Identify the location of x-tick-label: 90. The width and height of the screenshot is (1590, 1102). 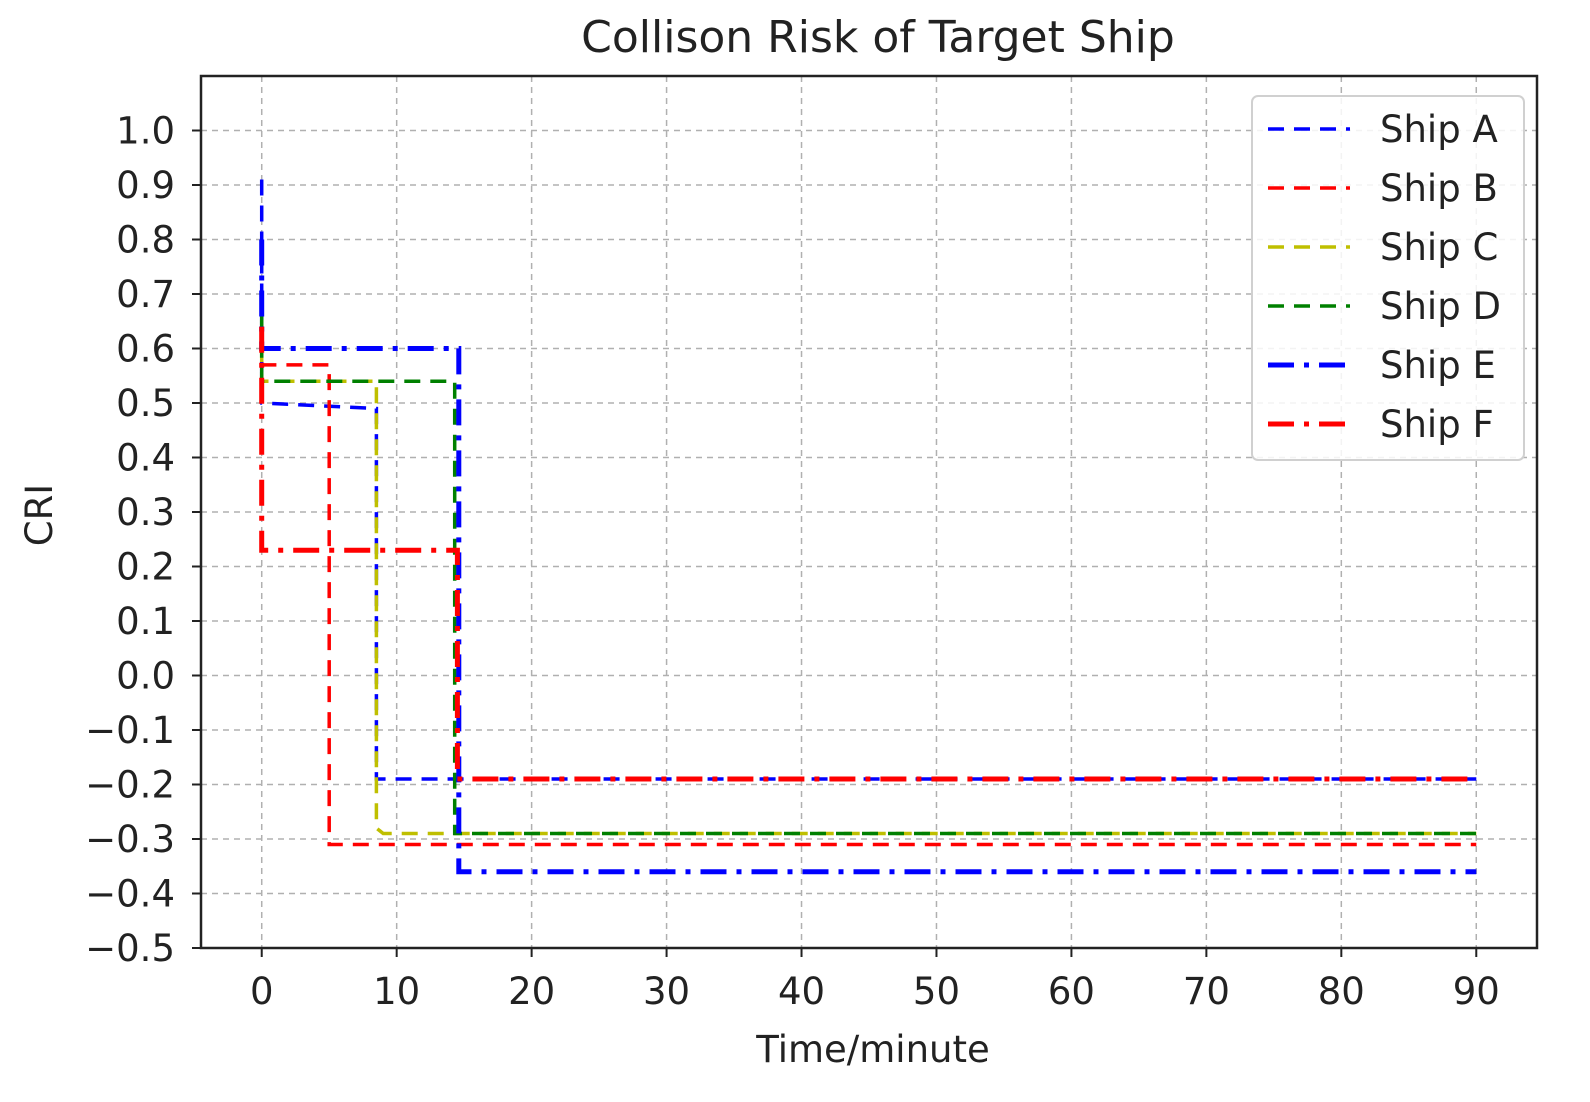
(1476, 991).